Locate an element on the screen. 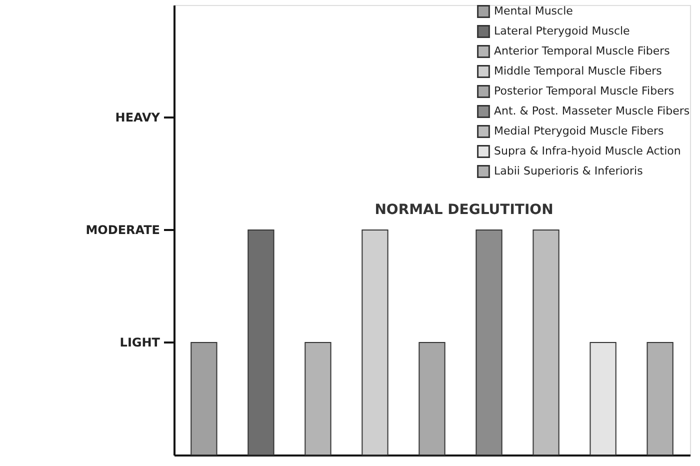 Image resolution: width=700 pixels, height=466 pixels. legend-label: Anterior Temporal Muscle Fibers is located at coordinates (582, 51).